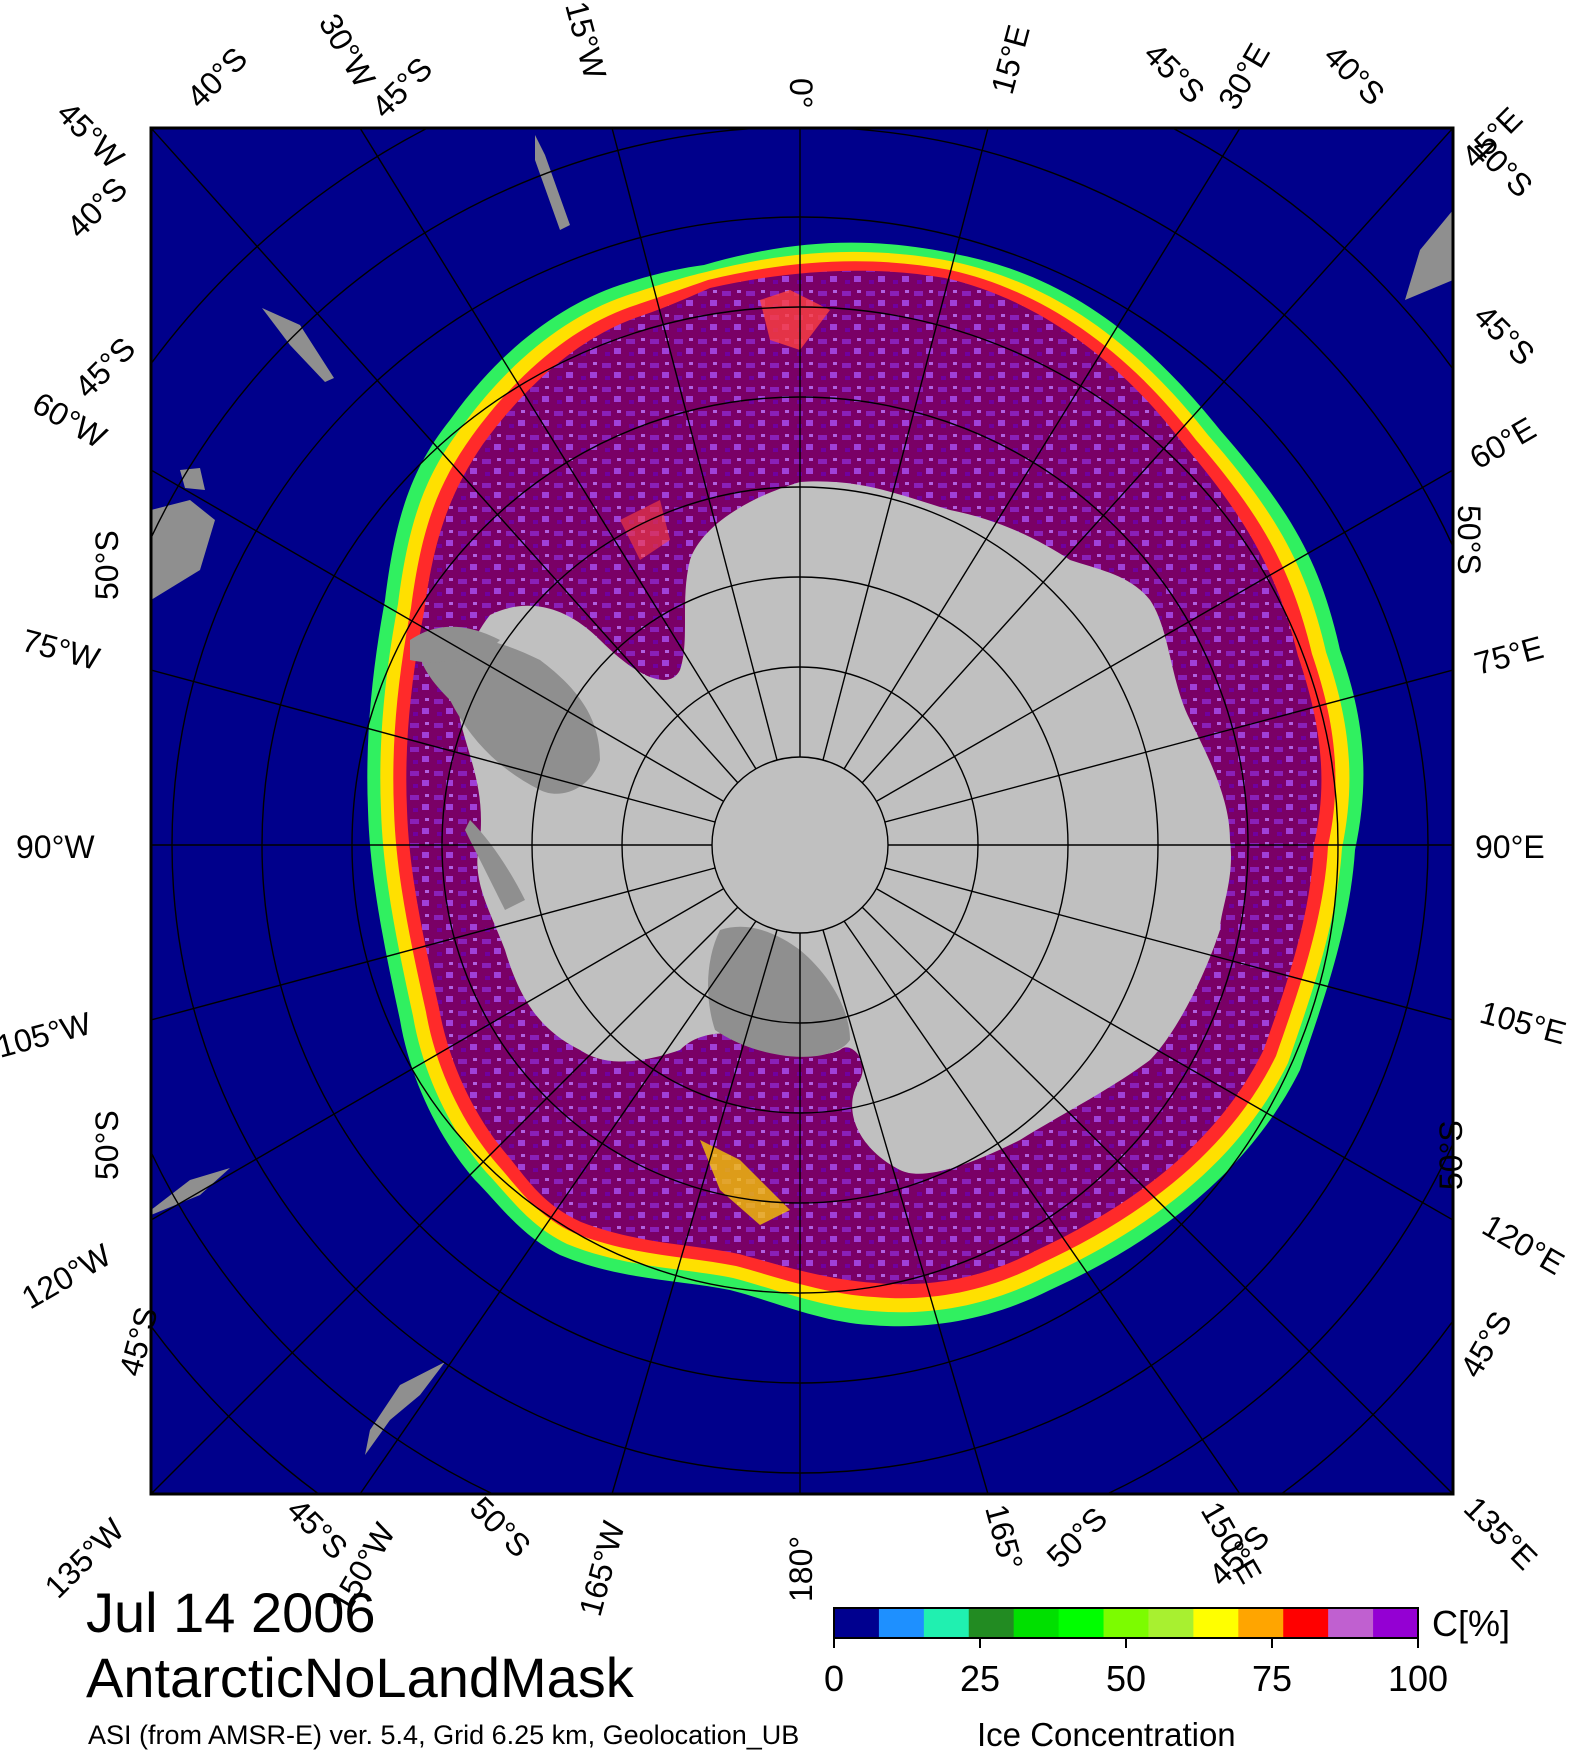 The width and height of the screenshot is (1594, 1754). What do you see at coordinates (1244, 76) in the screenshot?
I see `label-top-8: 30°E` at bounding box center [1244, 76].